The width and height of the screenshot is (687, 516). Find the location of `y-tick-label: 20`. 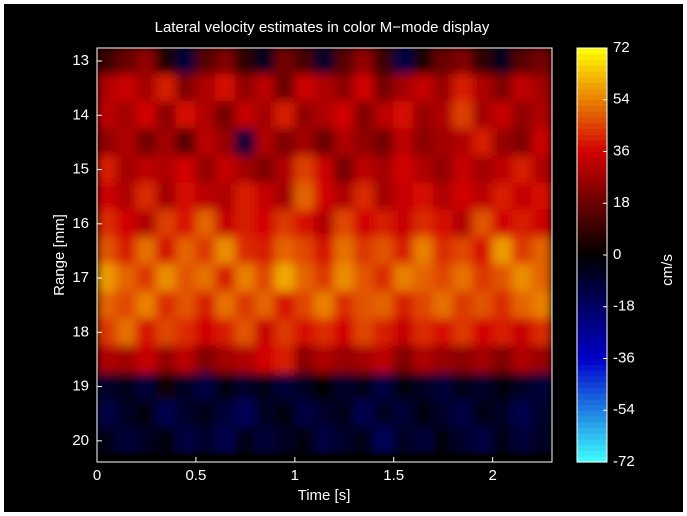

y-tick-label: 20 is located at coordinates (80, 440).